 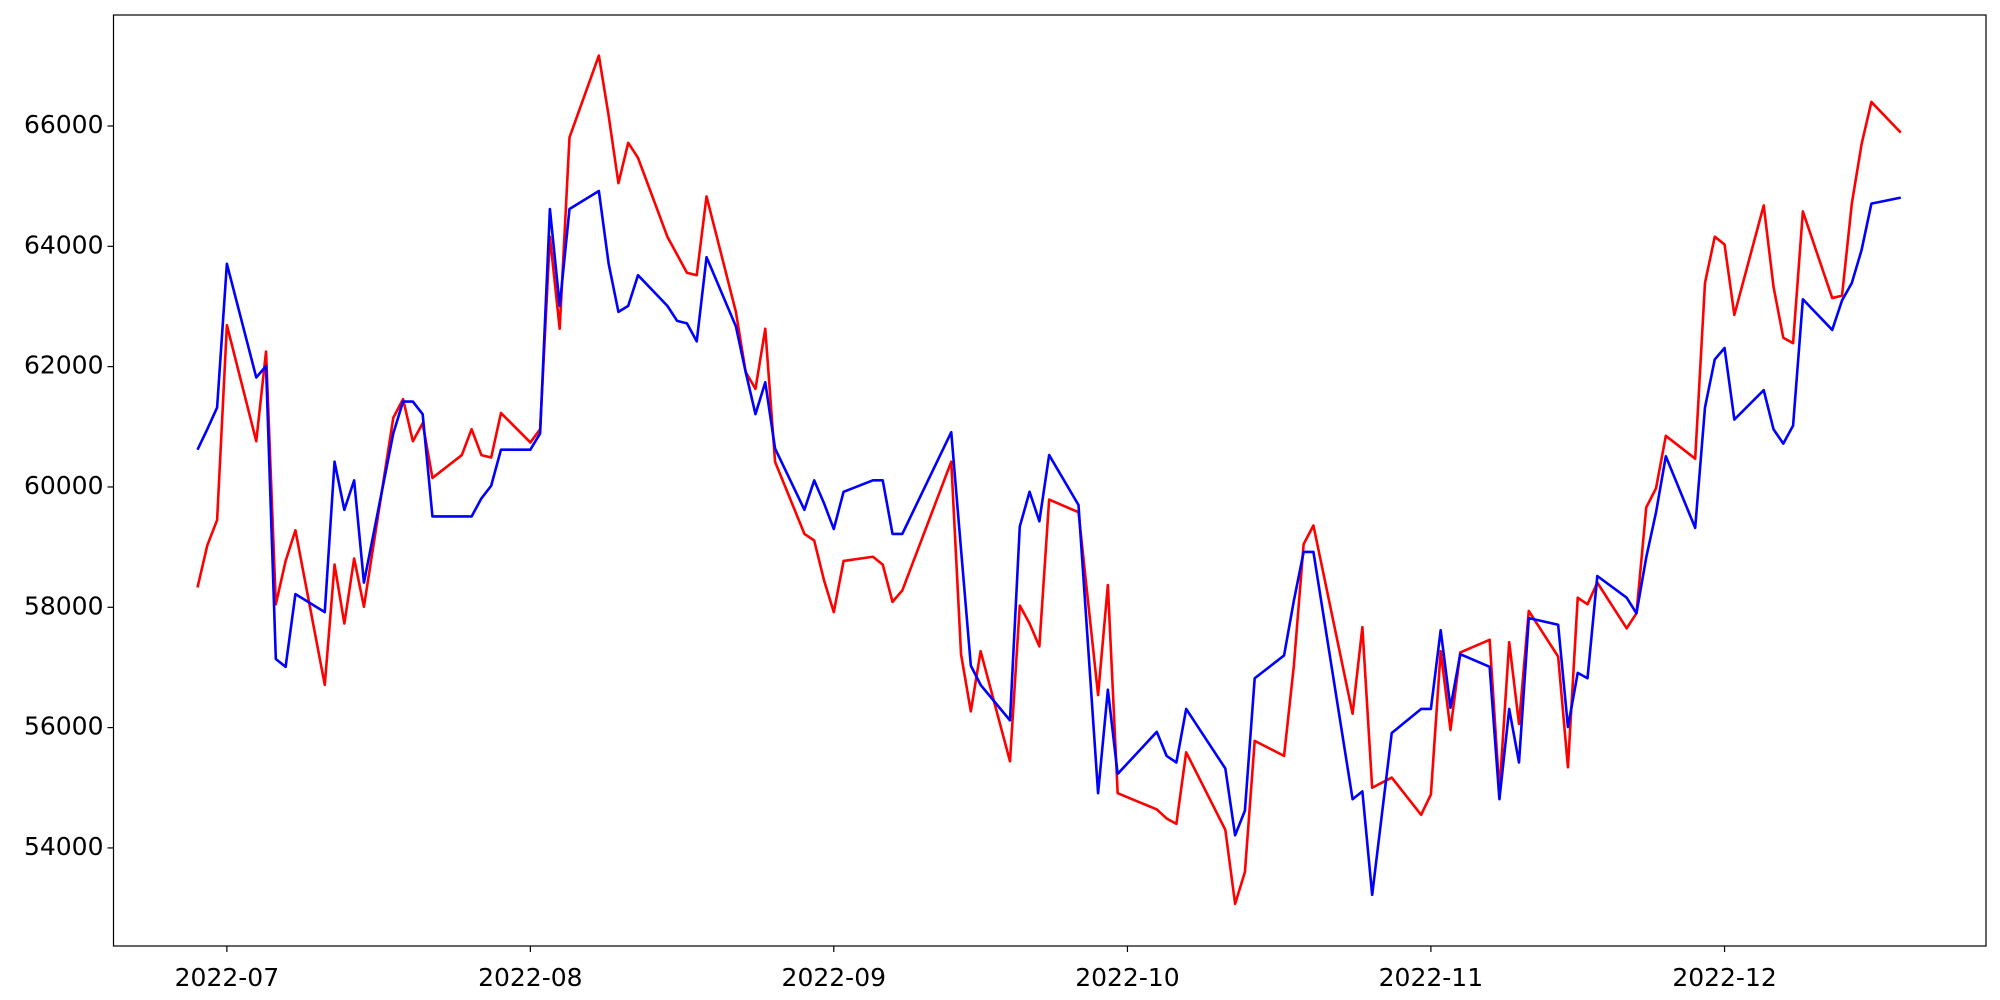 I want to click on y-tick-label: 56000, so click(x=64, y=726).